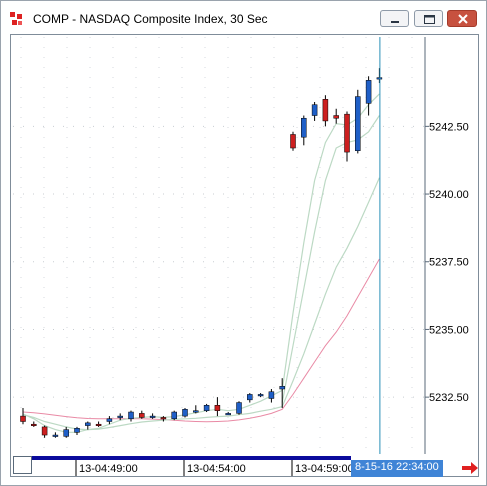 This screenshot has width=487, height=486. What do you see at coordinates (191, 458) in the screenshot?
I see `time-axis-bar` at bounding box center [191, 458].